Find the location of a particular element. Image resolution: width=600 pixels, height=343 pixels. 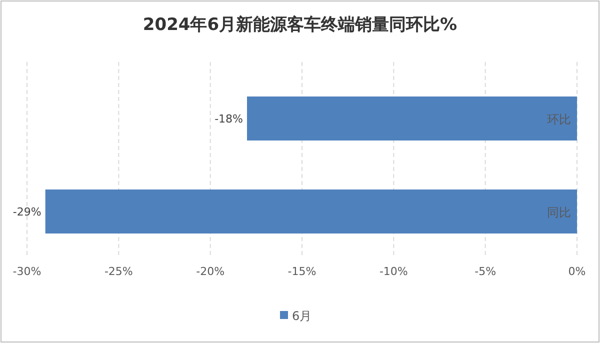

x-tick-label: -15% is located at coordinates (302, 271).